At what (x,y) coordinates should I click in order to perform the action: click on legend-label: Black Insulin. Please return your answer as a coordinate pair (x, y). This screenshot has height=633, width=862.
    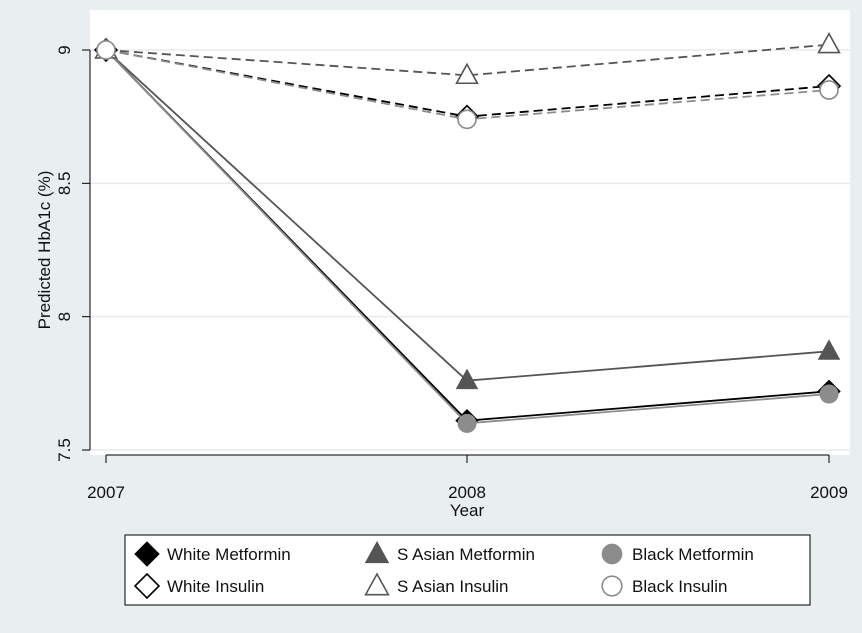
    Looking at the image, I should click on (679, 586).